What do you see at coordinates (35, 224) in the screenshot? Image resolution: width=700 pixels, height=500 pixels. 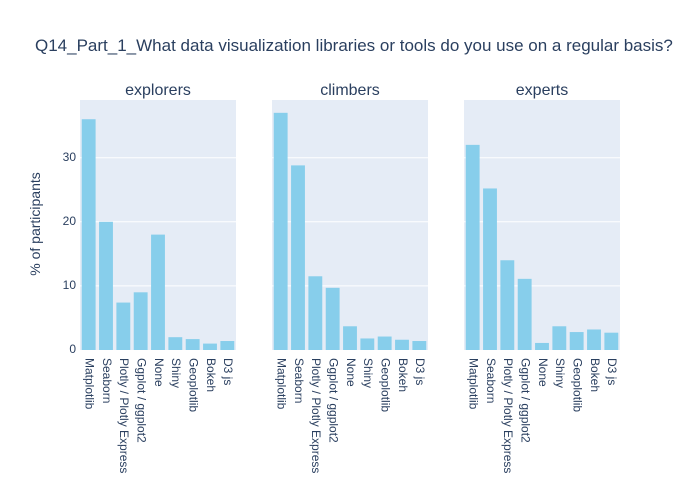 I see `y-axis-title: % of participants` at bounding box center [35, 224].